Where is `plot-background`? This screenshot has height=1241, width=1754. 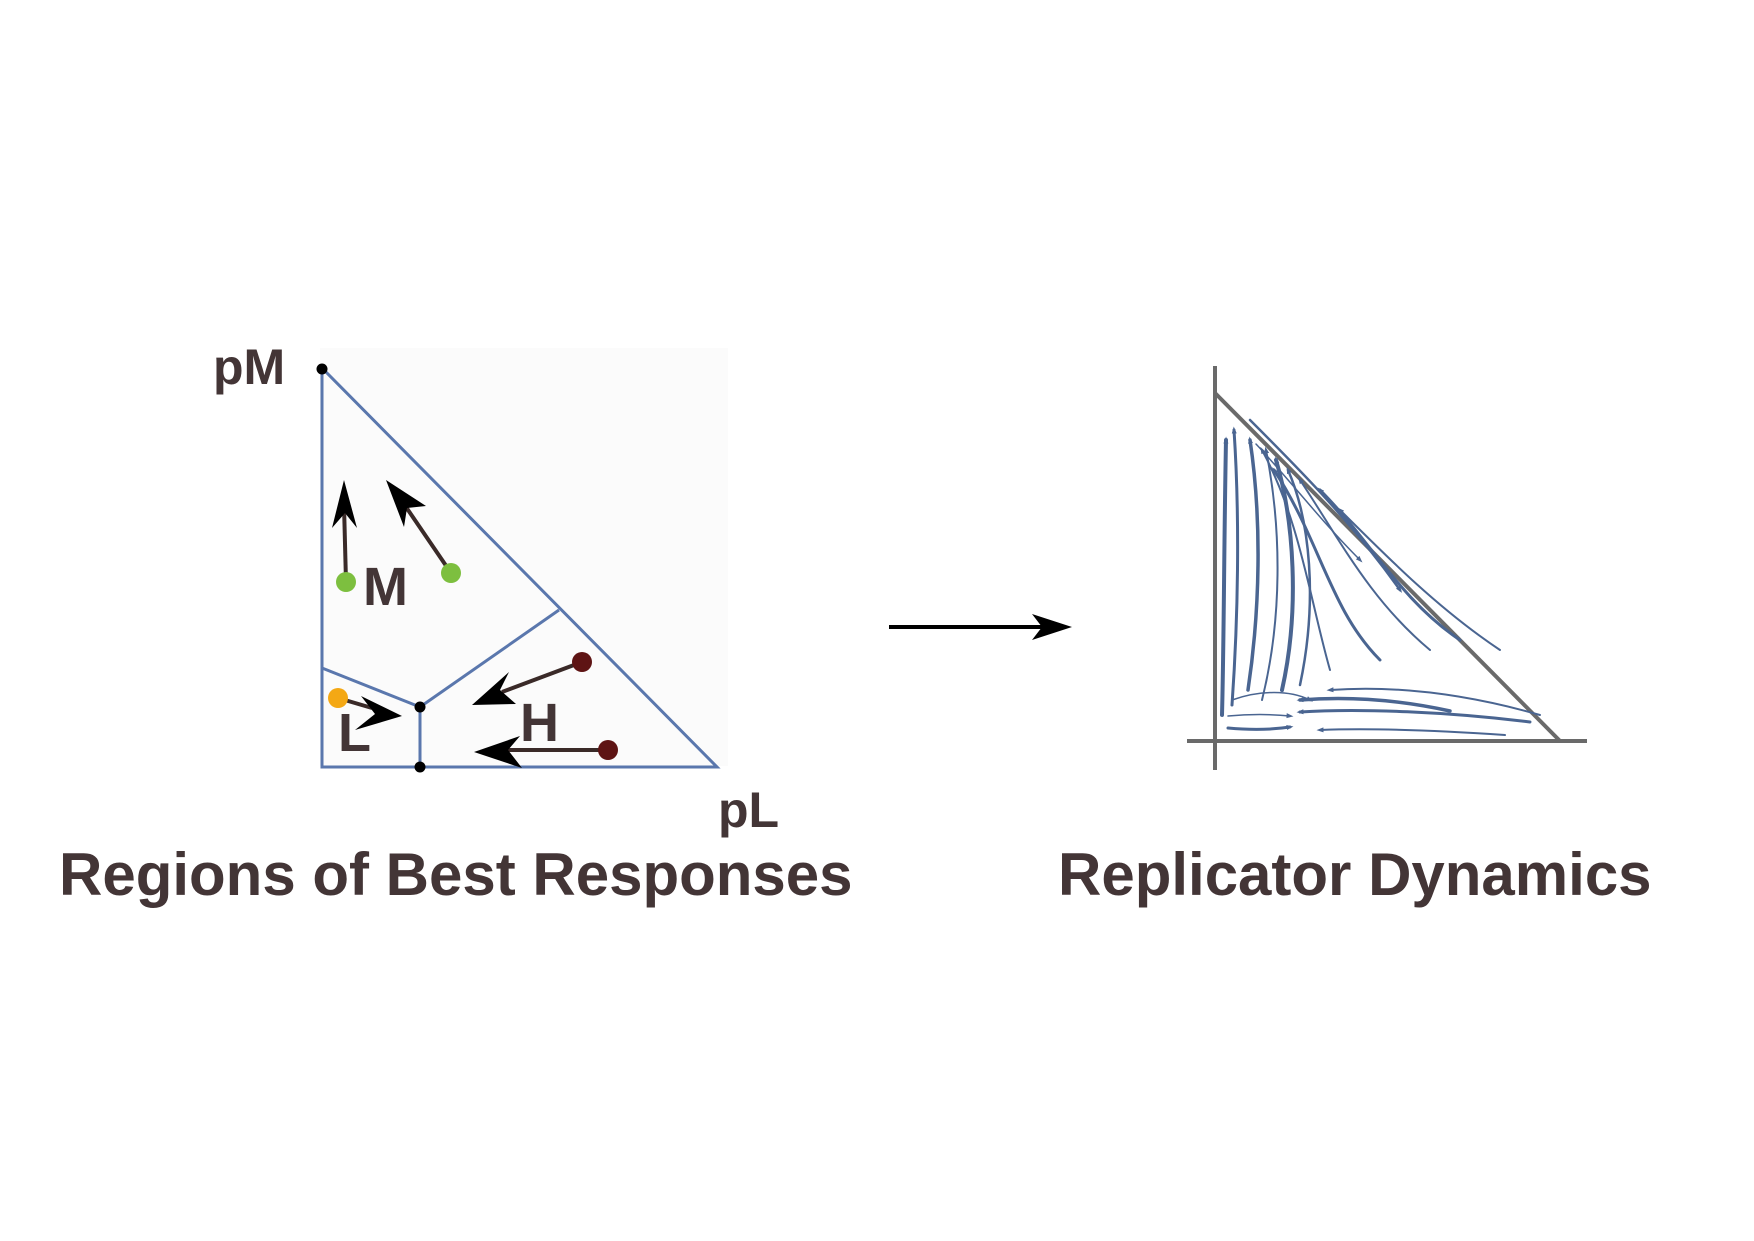 plot-background is located at coordinates (524, 557).